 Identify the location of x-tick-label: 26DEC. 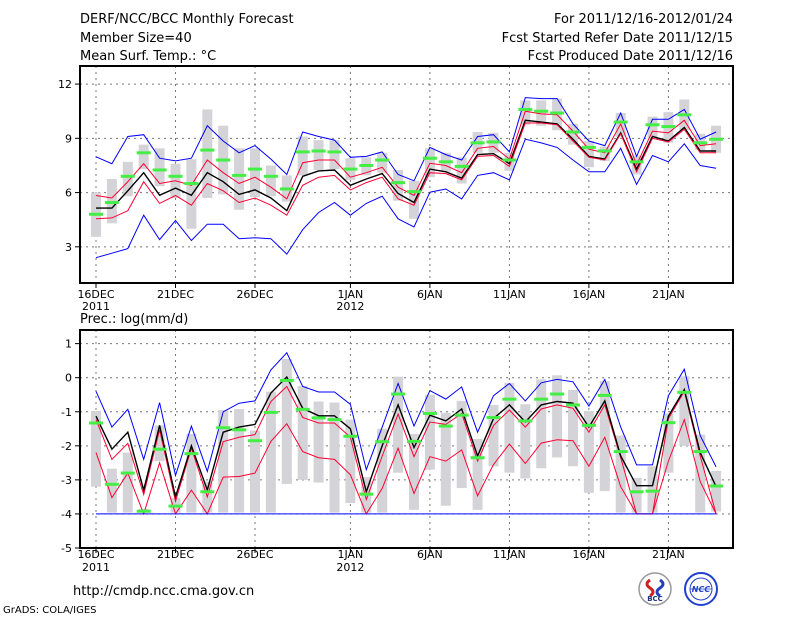
(254, 554).